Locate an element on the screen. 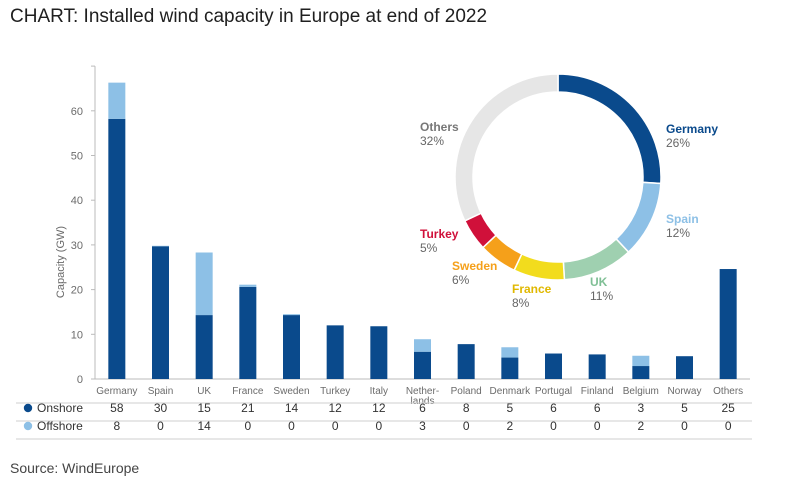  legend-dot-onshore is located at coordinates (28, 408).